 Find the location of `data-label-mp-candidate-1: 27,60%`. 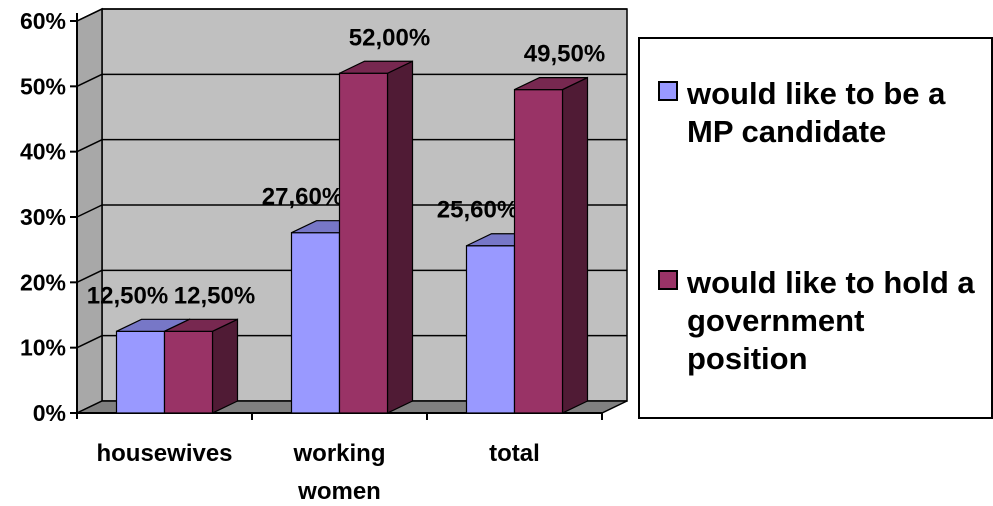

data-label-mp-candidate-1: 27,60% is located at coordinates (302, 197).